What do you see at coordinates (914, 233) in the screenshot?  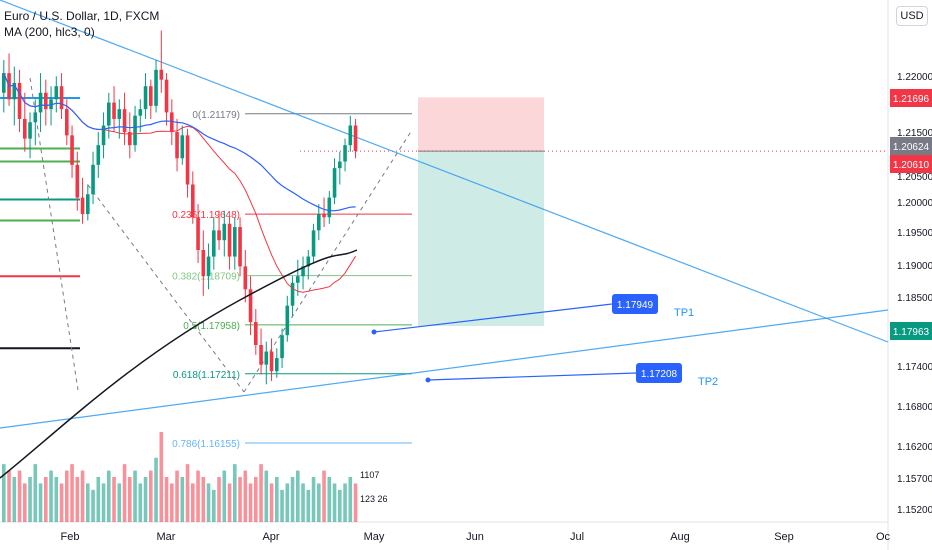 I see `y-tick-label: 1.19500` at bounding box center [914, 233].